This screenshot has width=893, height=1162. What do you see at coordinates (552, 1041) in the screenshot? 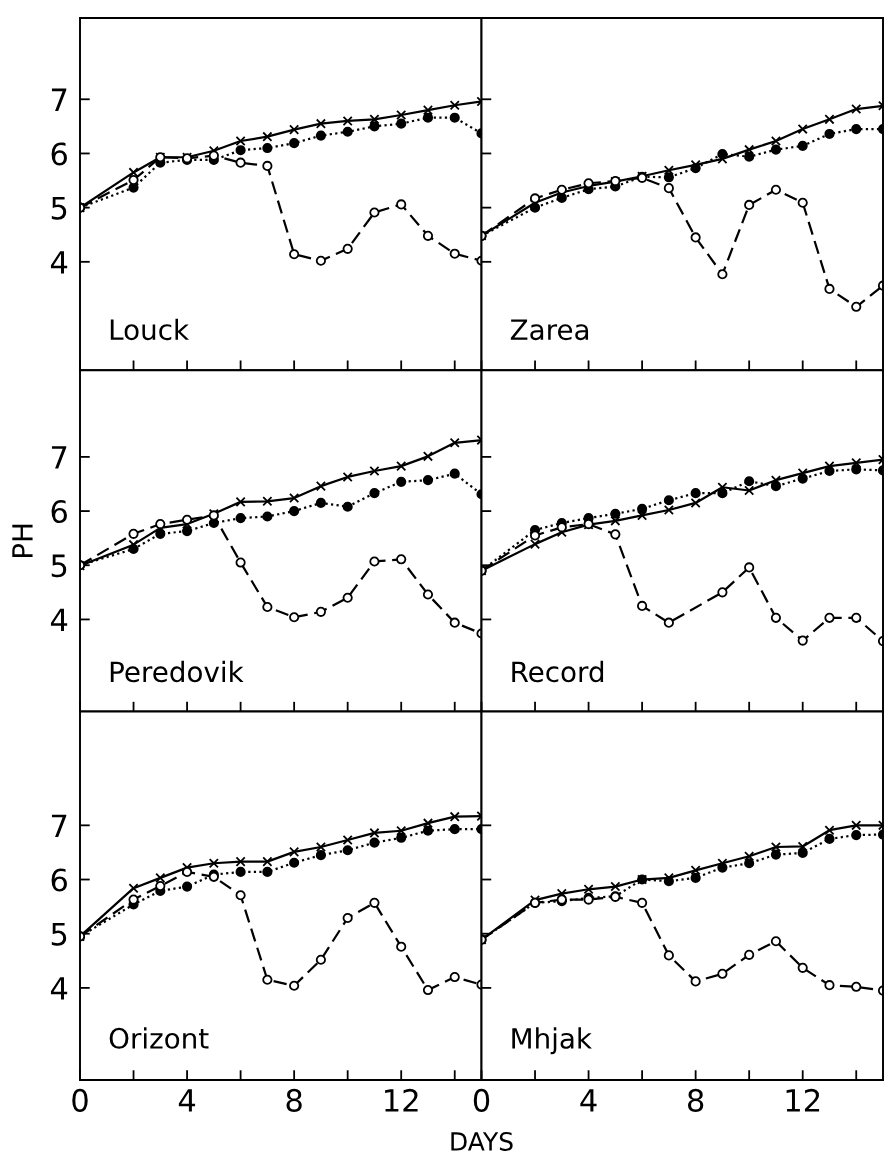
I see `annotation: Mhjak` at bounding box center [552, 1041].